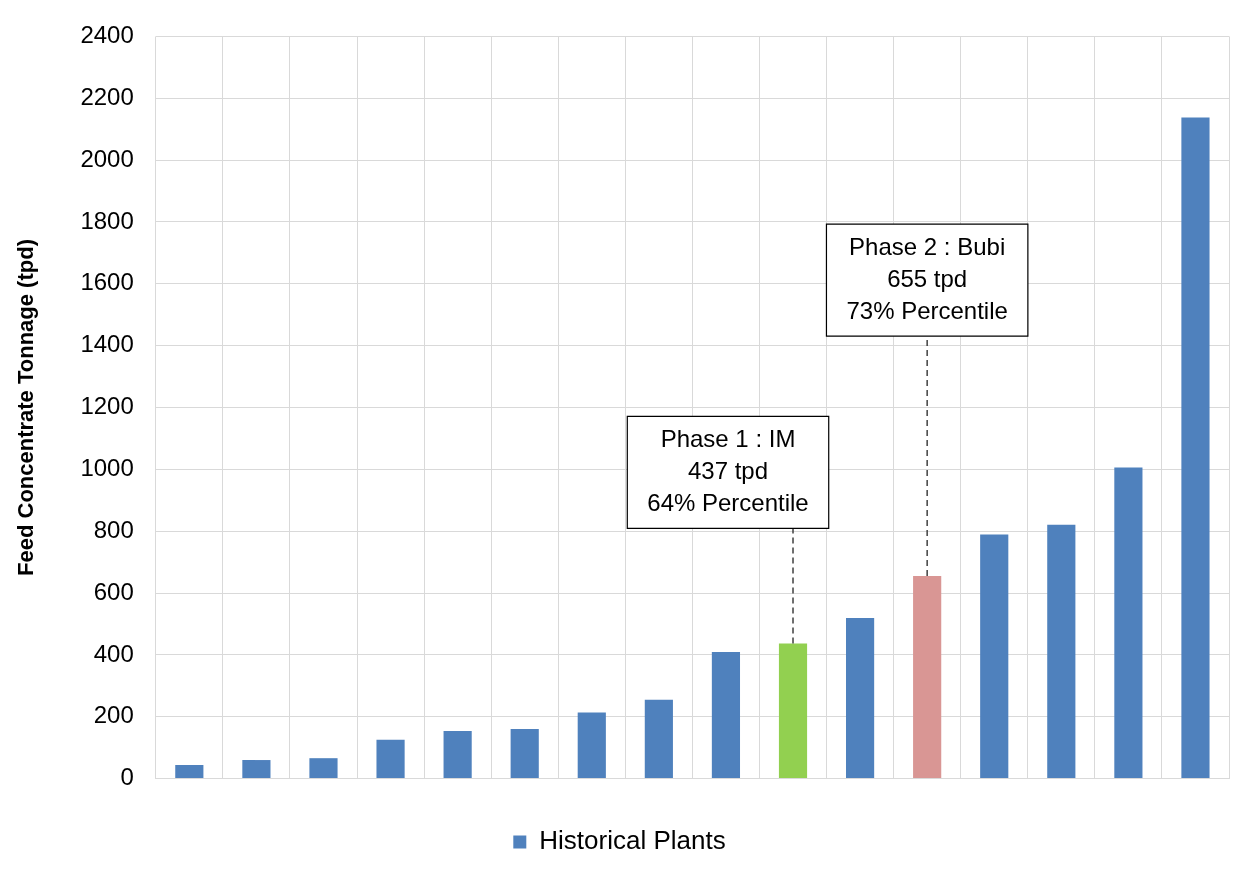 The width and height of the screenshot is (1233, 871). What do you see at coordinates (113, 529) in the screenshot?
I see `y-tick-label: 800` at bounding box center [113, 529].